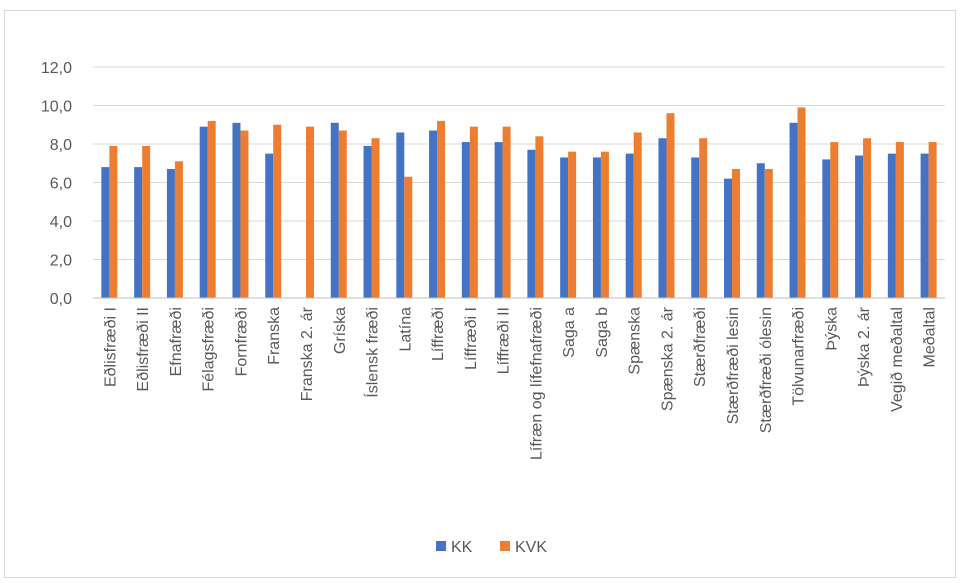  What do you see at coordinates (61, 222) in the screenshot?
I see `y-tick-label: 4,0` at bounding box center [61, 222].